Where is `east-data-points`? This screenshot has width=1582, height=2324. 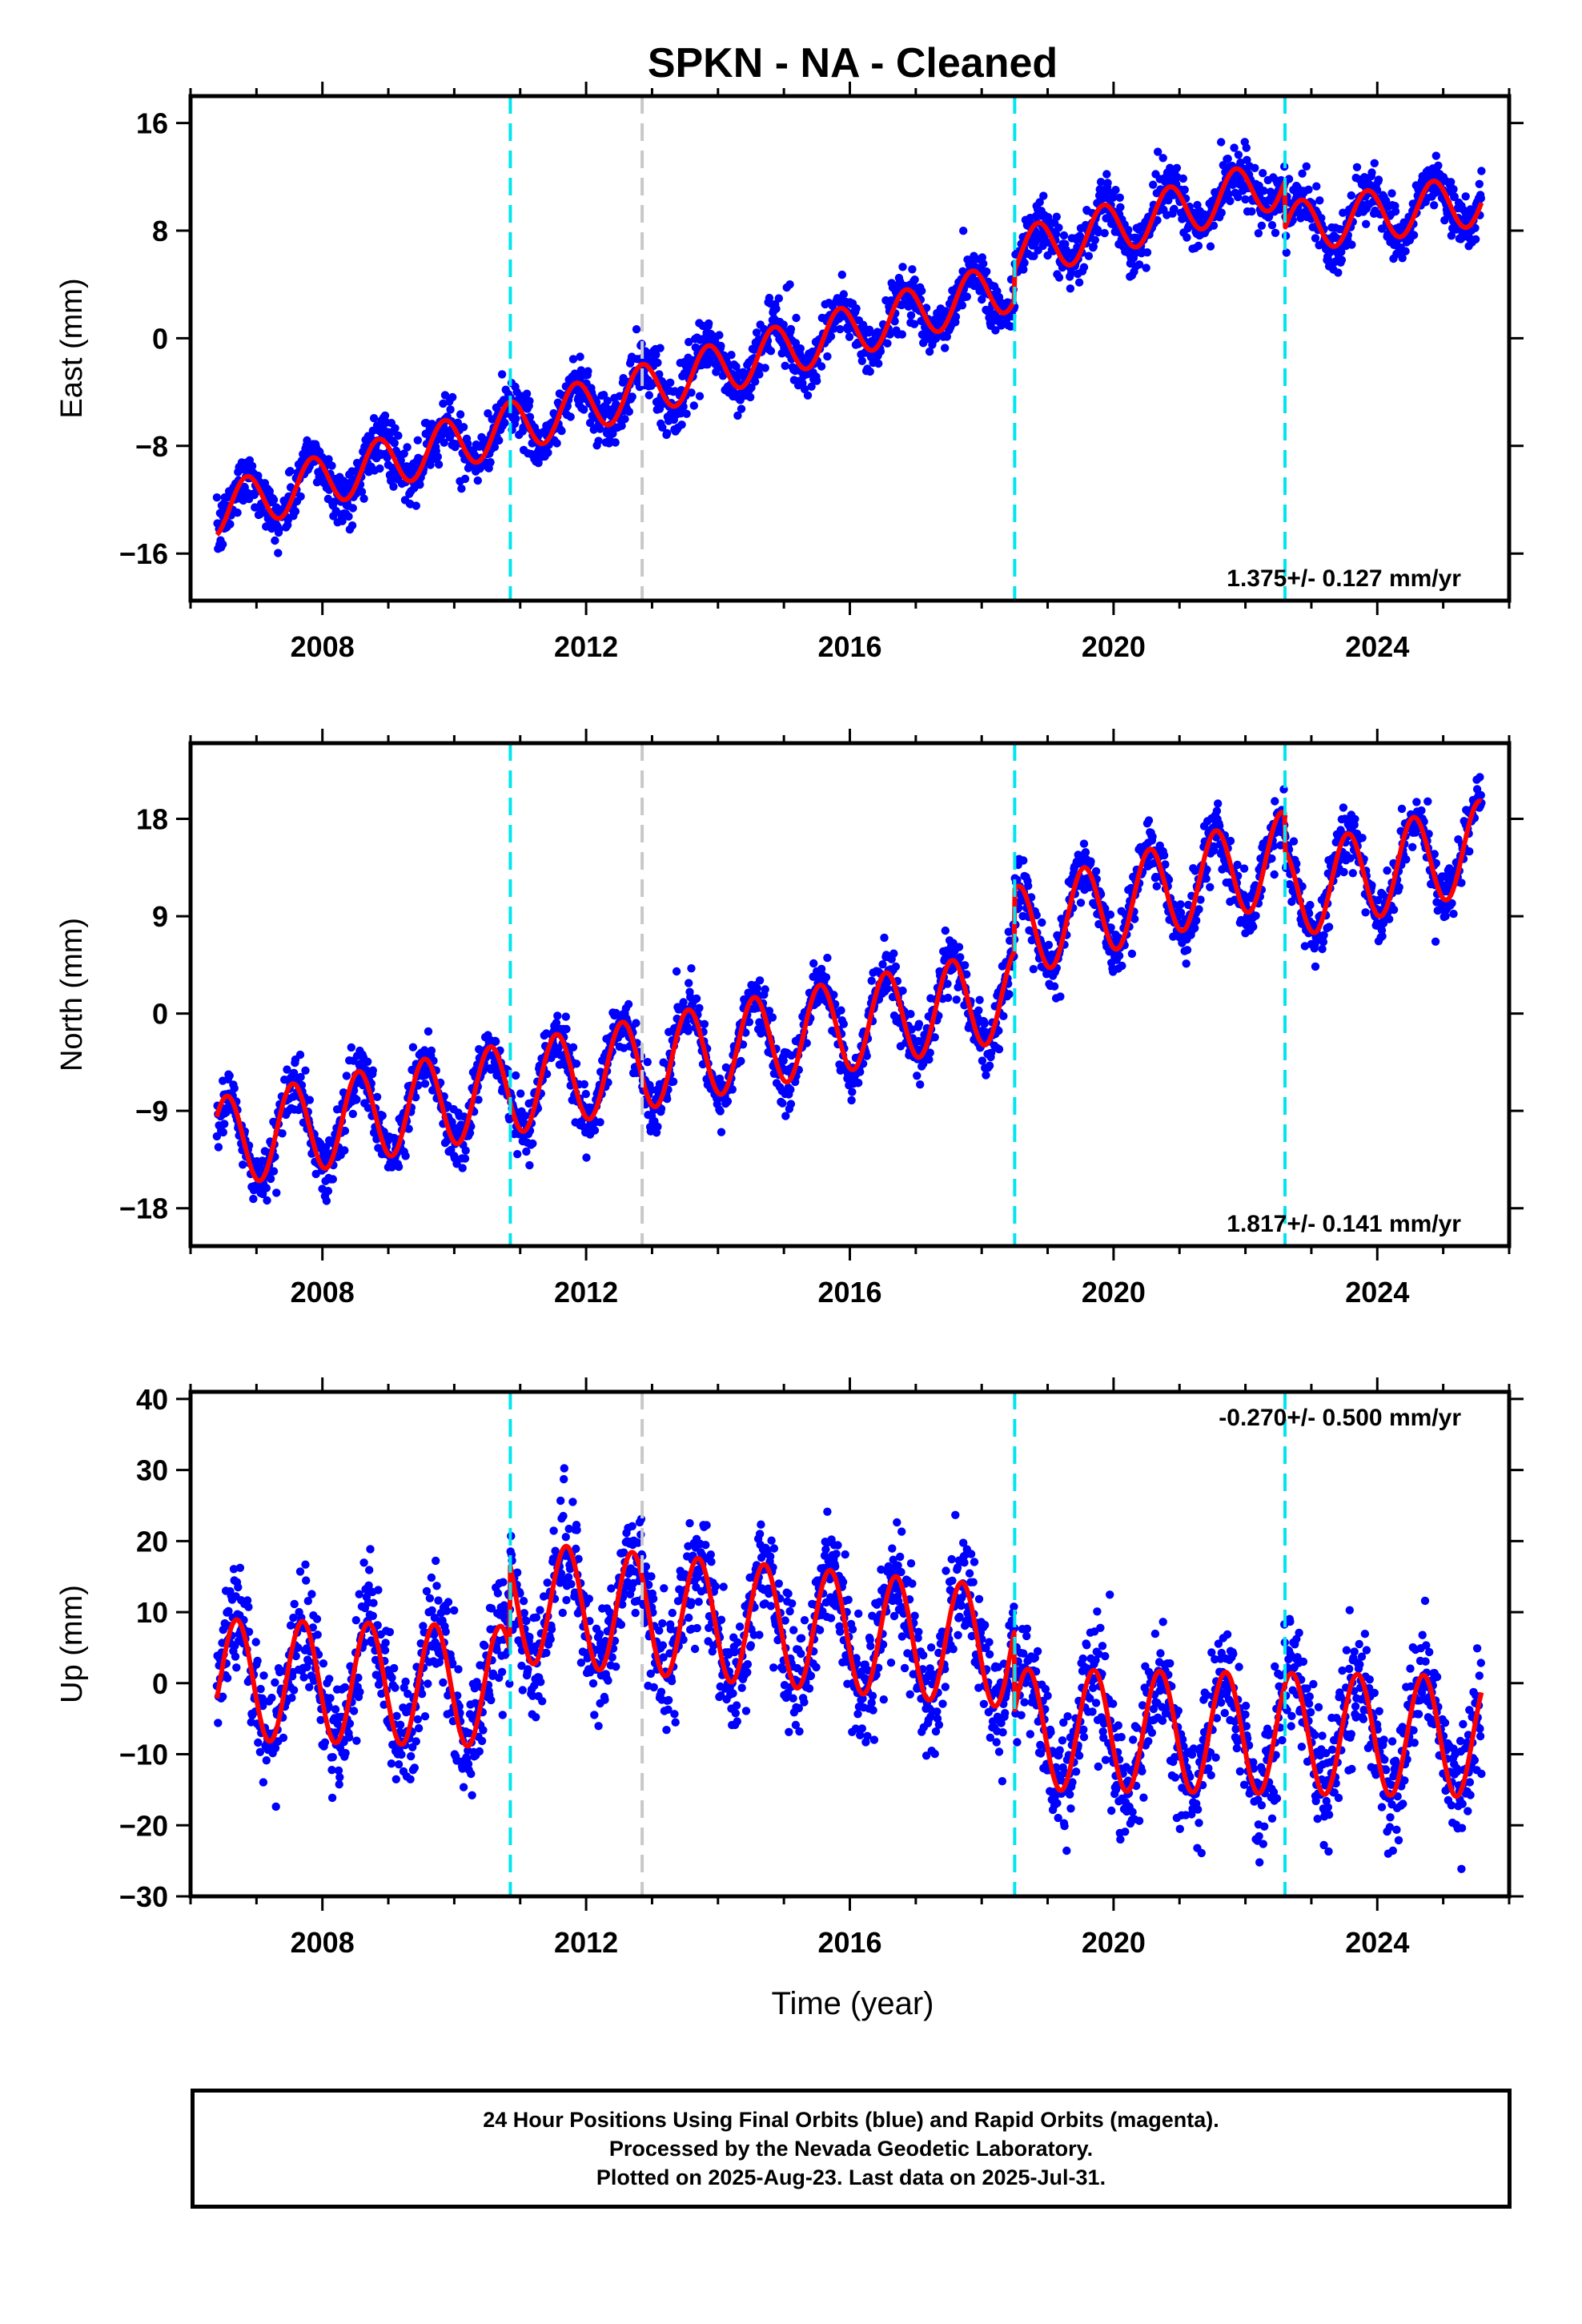
east-data-points is located at coordinates (849, 347).